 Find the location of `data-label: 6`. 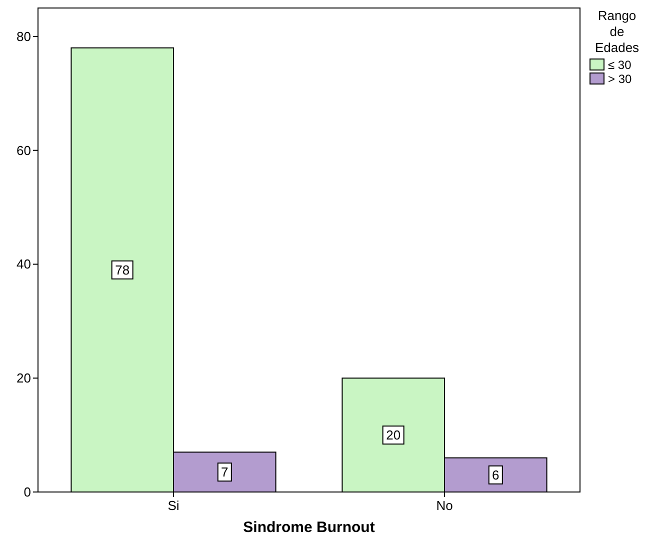

data-label: 6 is located at coordinates (496, 474).